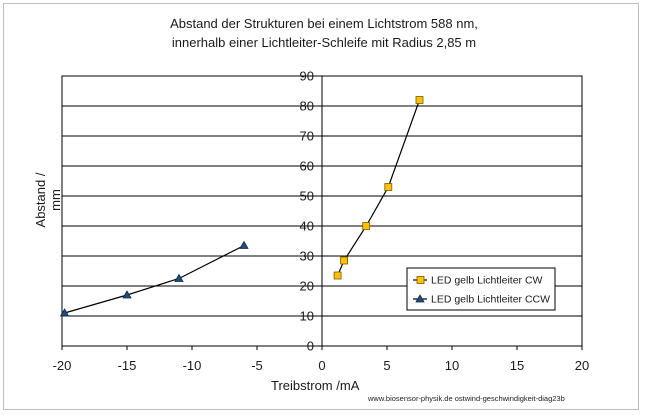  I want to click on legend-box, so click(481, 289).